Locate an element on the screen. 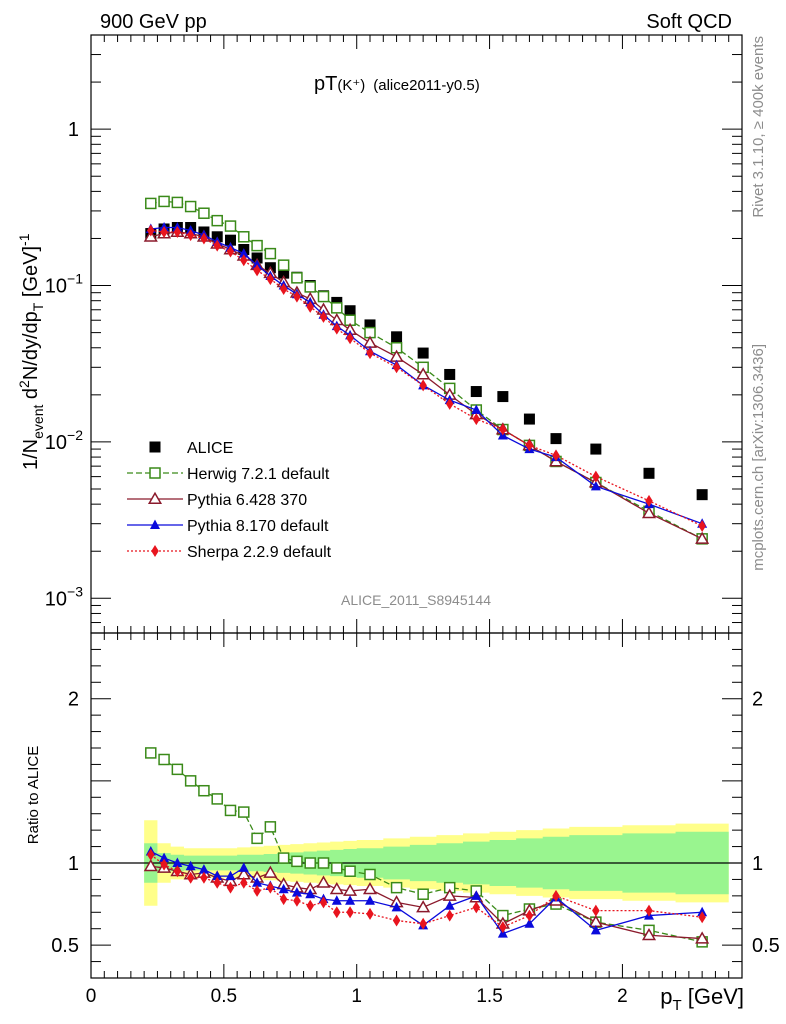 This screenshot has height=1024, width=786. plot-title: pT(K⁺) (alice2011-y0.5) is located at coordinates (397, 84).